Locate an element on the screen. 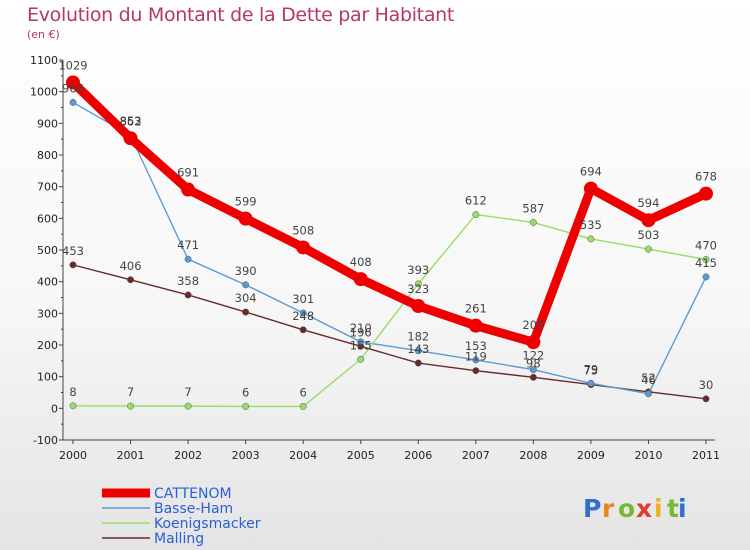 The width and height of the screenshot is (750, 550). data-label-malling: 453 is located at coordinates (73, 251).